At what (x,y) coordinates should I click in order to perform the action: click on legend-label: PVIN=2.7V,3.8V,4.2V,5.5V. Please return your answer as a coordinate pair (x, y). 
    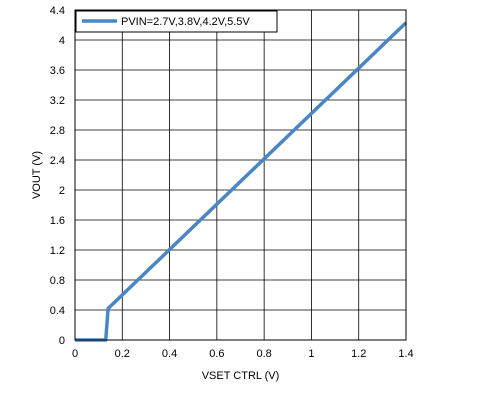
    Looking at the image, I should click on (185, 22).